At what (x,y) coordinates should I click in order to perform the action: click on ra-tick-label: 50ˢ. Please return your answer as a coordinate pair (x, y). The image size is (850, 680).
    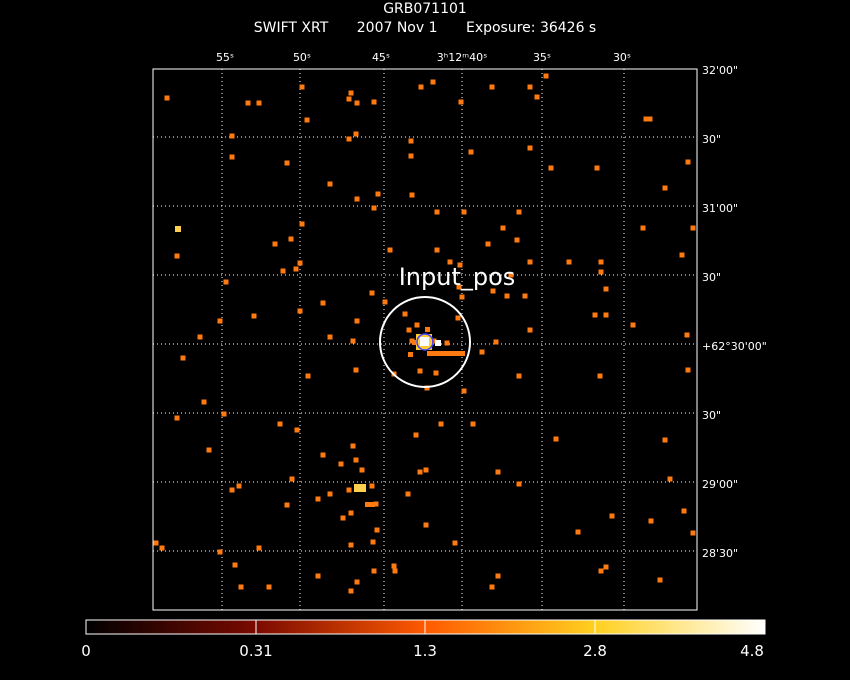
    Looking at the image, I should click on (302, 57).